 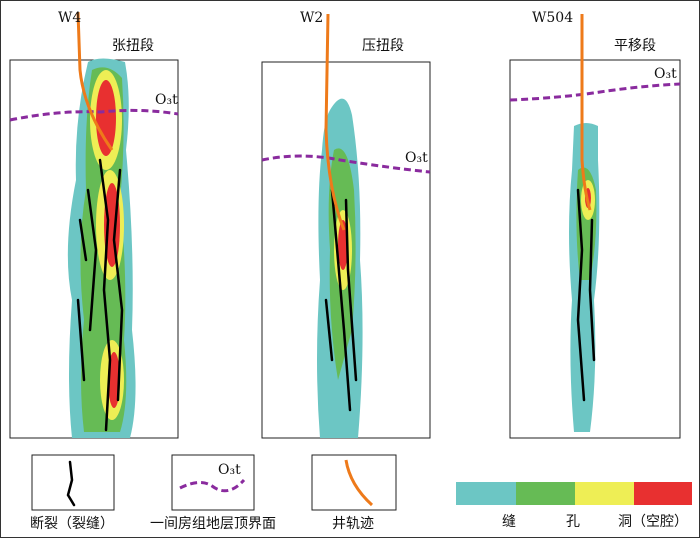 I want to click on well-name: W504, so click(x=552, y=18).